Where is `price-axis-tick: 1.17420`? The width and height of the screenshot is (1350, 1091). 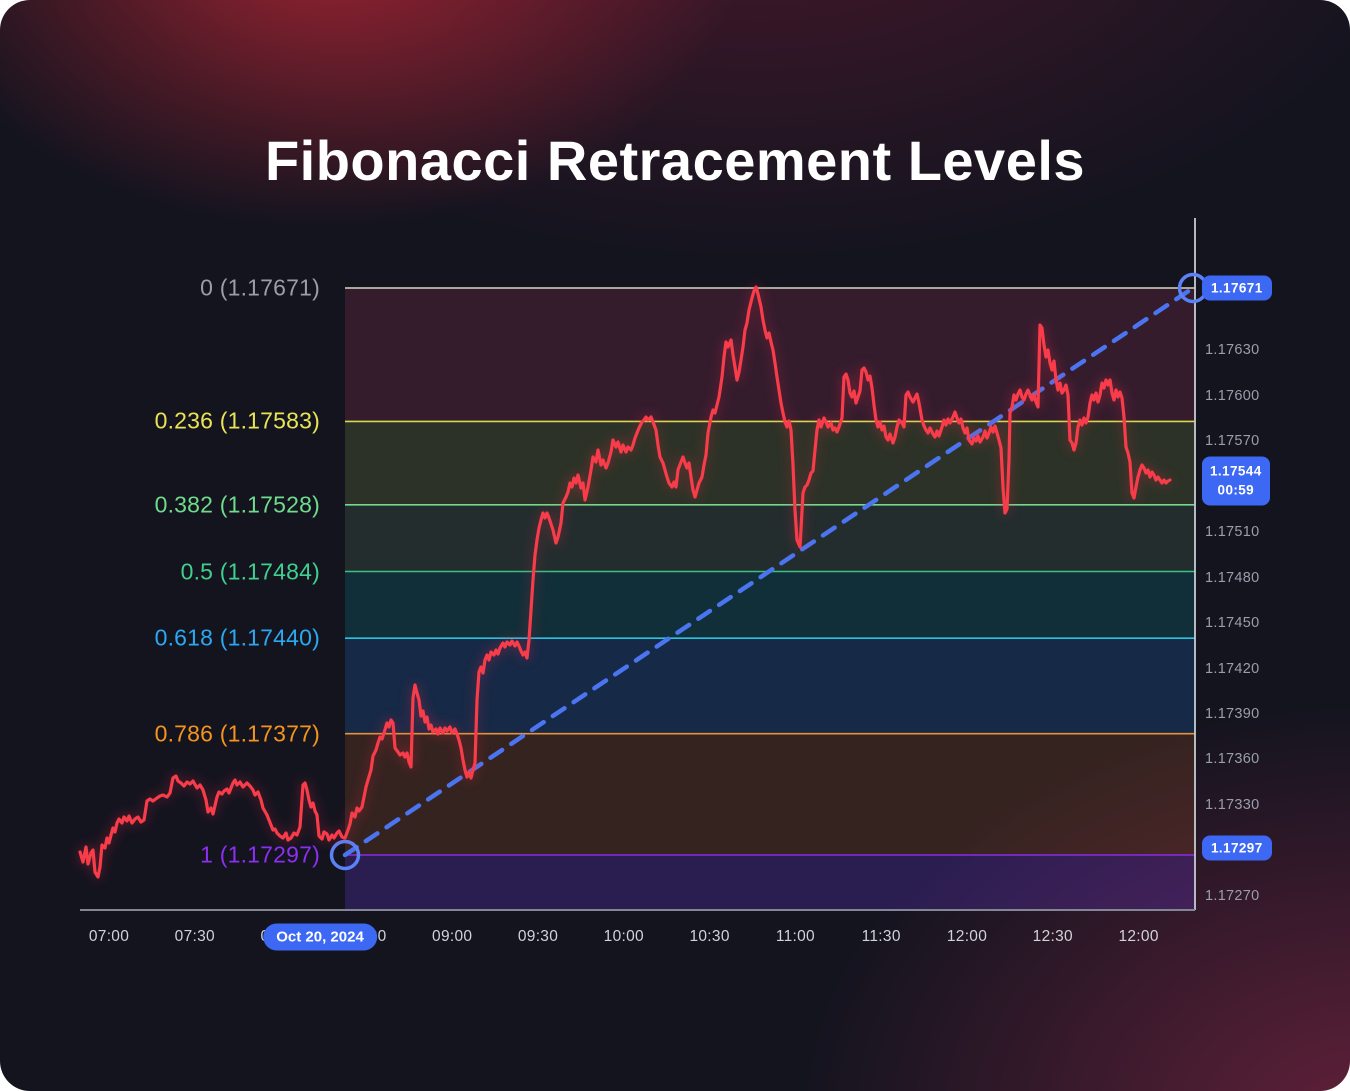
price-axis-tick: 1.17420 is located at coordinates (1232, 668).